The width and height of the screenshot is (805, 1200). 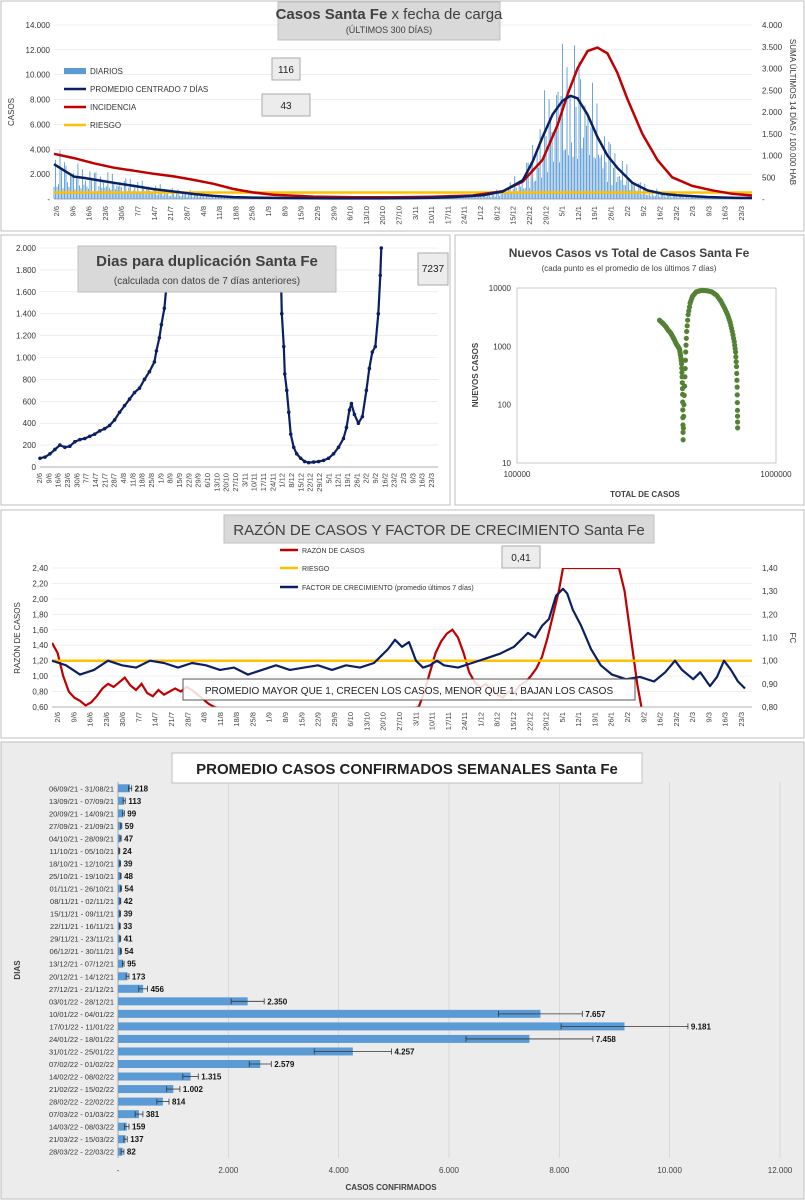 I want to click on ratio-y-tick: 1,80, so click(x=40, y=614).